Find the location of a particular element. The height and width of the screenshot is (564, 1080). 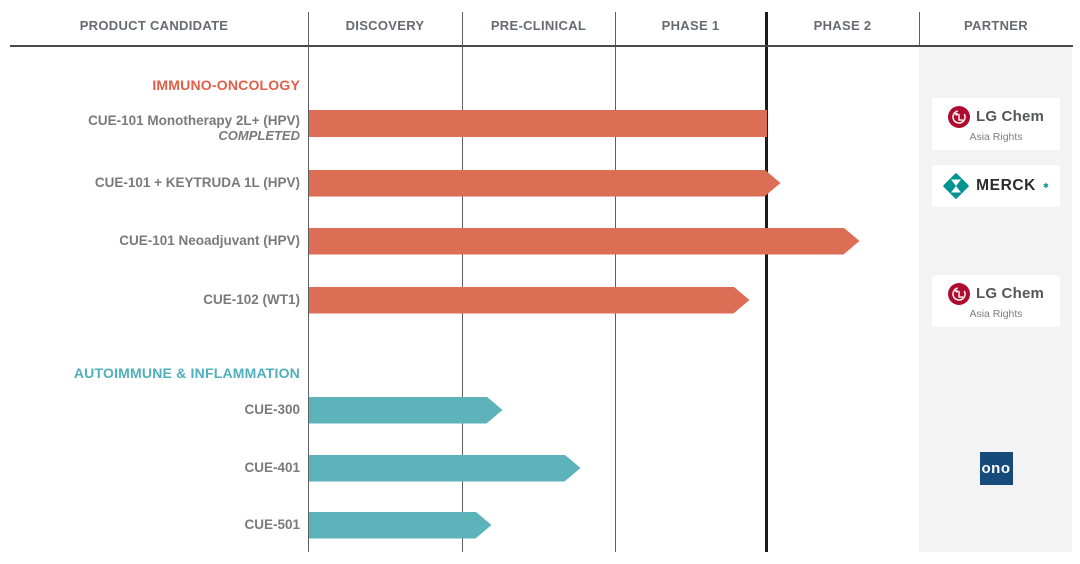

column-header-product-candidate: PRODUCT CANDIDATE is located at coordinates (154, 25).